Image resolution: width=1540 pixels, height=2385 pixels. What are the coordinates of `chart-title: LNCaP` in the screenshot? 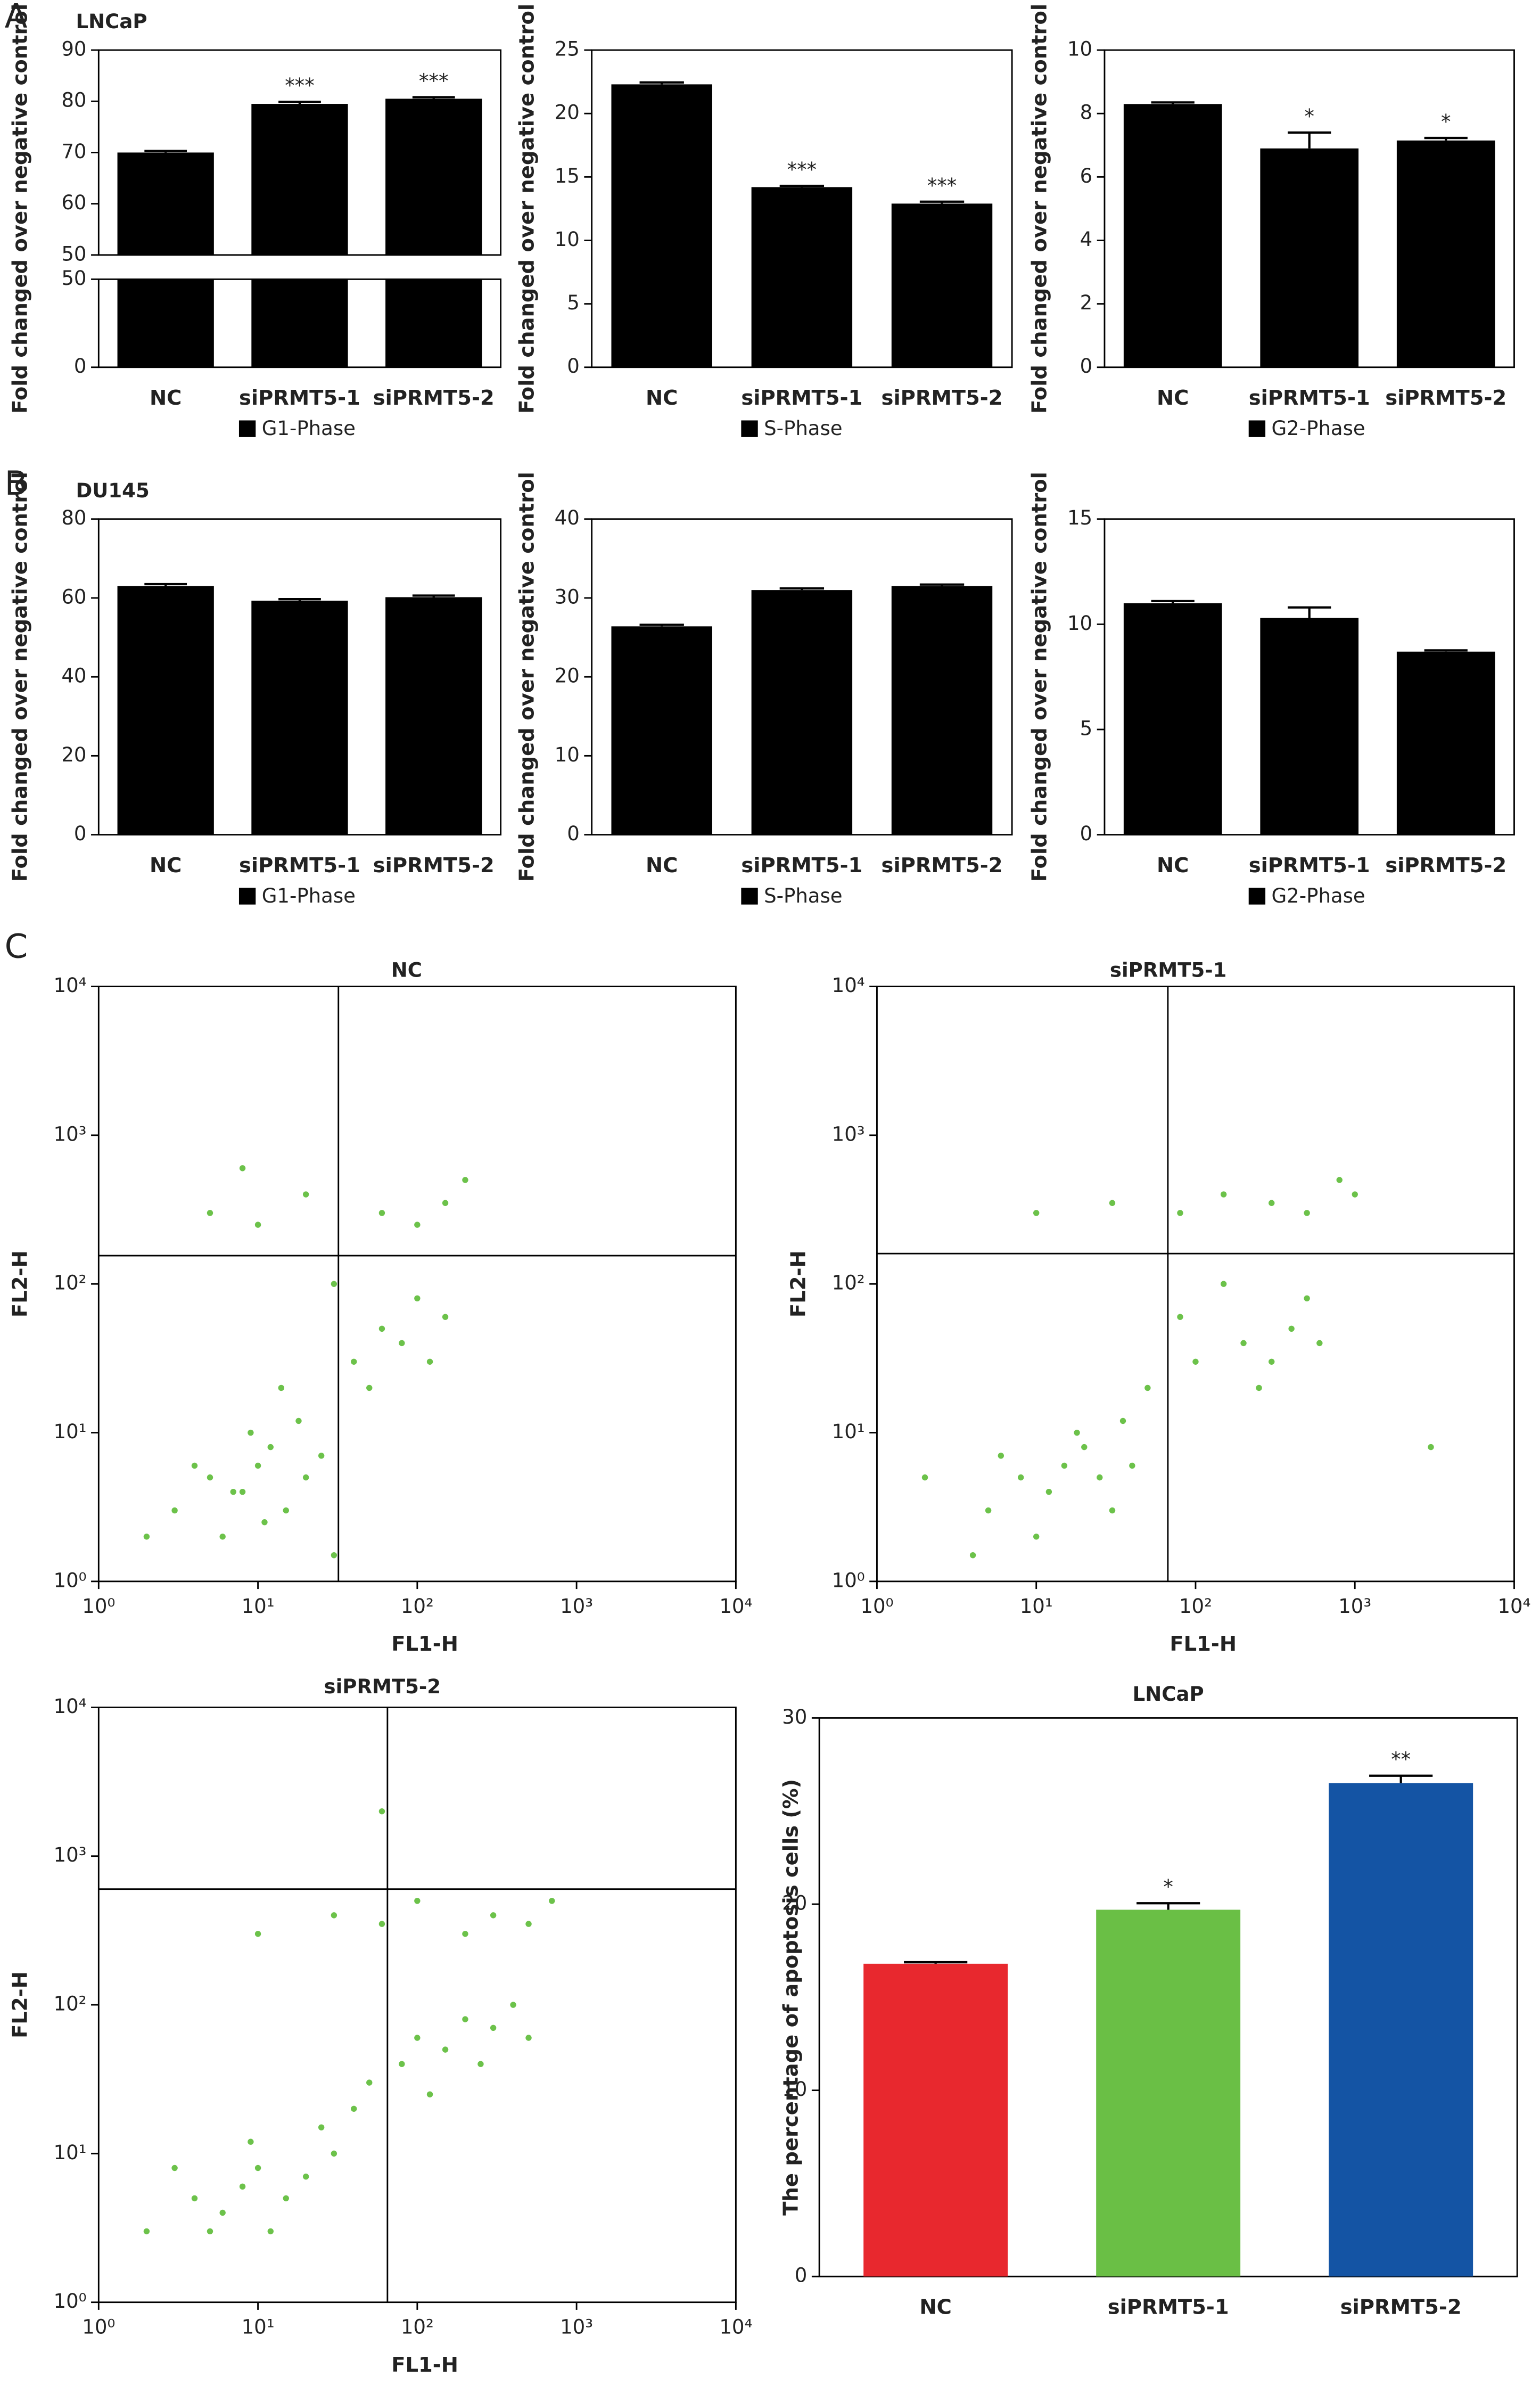 It's located at (111, 21).